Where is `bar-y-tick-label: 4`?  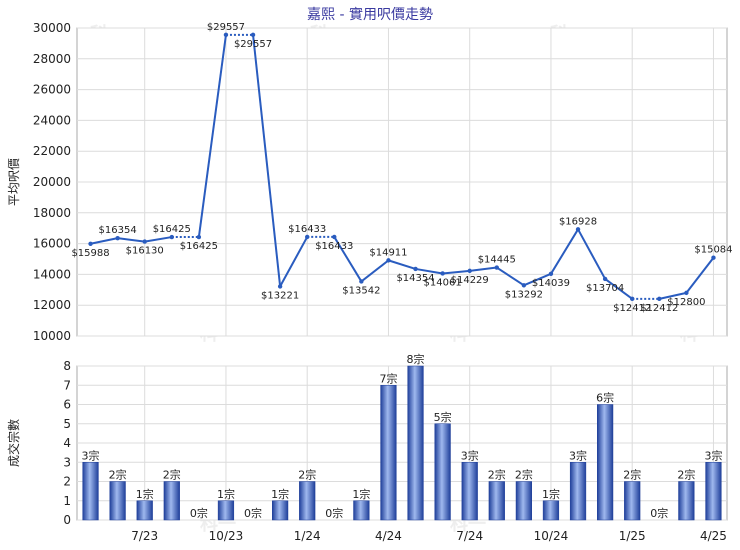
bar-y-tick-label: 4 is located at coordinates (67, 443).